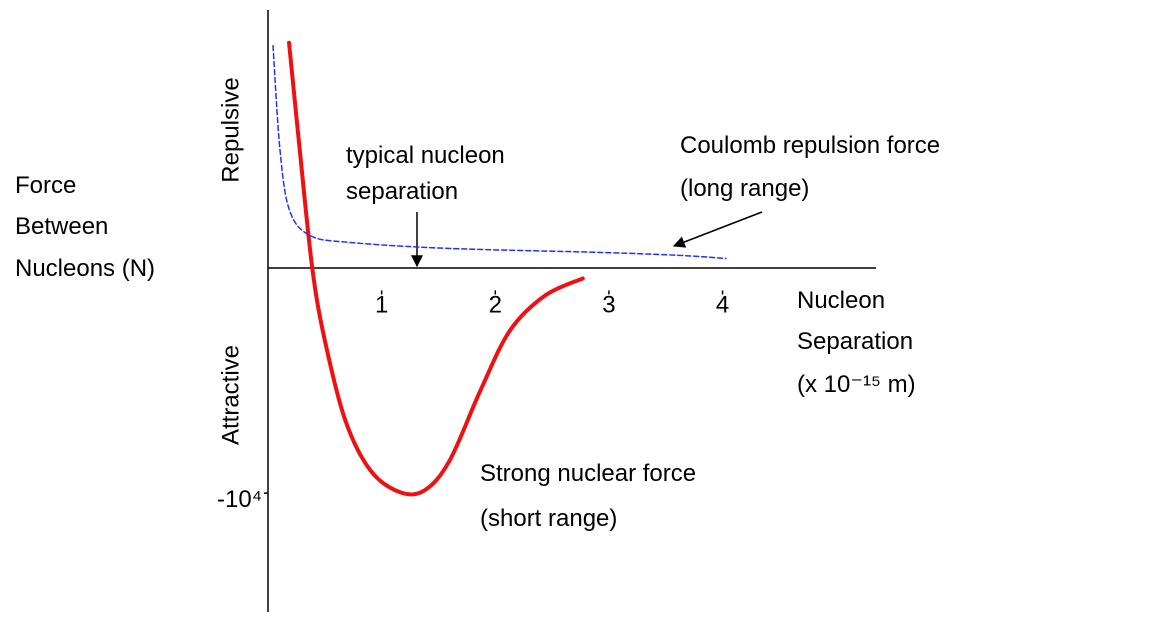 The height and width of the screenshot is (632, 1176). What do you see at coordinates (810, 145) in the screenshot?
I see `series-label: Coulomb repulsion force` at bounding box center [810, 145].